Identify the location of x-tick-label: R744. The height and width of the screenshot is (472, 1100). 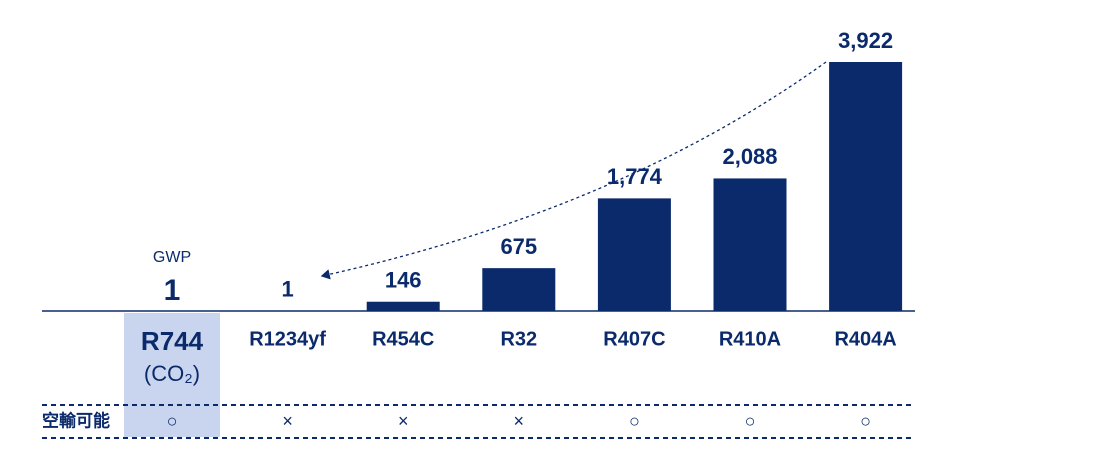
(172, 341).